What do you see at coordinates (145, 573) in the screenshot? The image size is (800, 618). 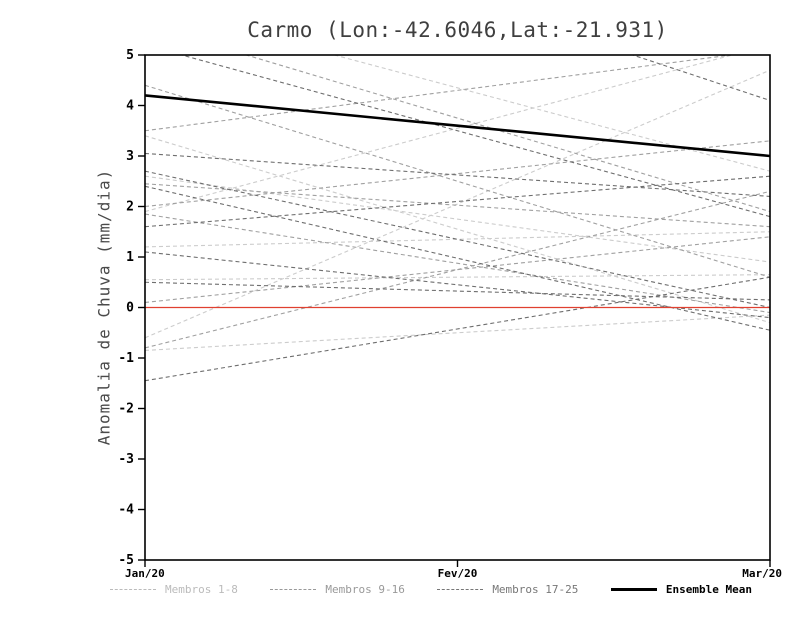 I see `x-tick-label: Jan/20` at bounding box center [145, 573].